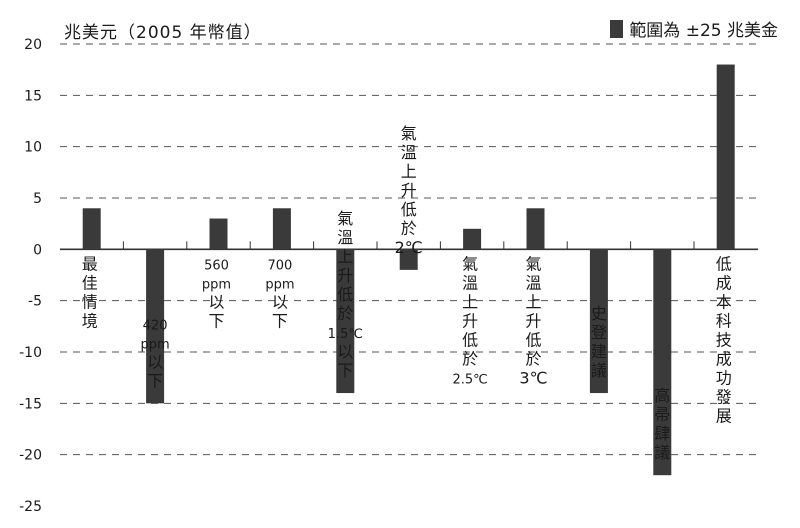 This screenshot has width=800, height=528. What do you see at coordinates (662, 414) in the screenshot?
I see `category-label: 帚` at bounding box center [662, 414].